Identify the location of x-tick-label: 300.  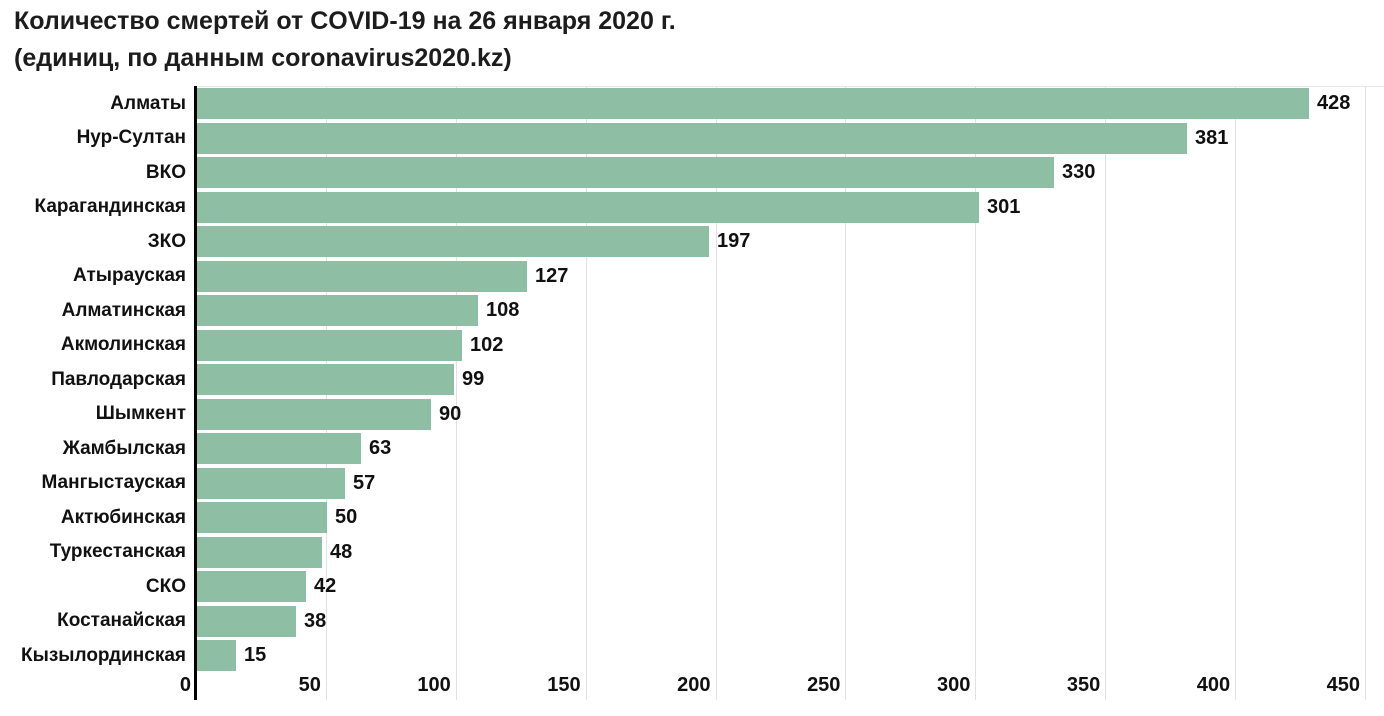
(953, 685).